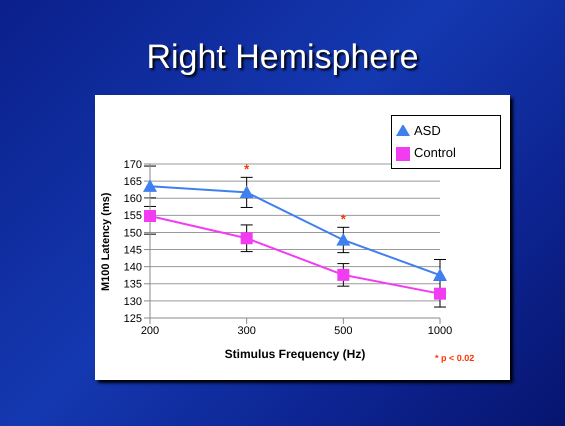 The image size is (565, 426). Describe the element at coordinates (295, 354) in the screenshot. I see `x-axis-title: Stimulus Frequency (Hz)` at that location.